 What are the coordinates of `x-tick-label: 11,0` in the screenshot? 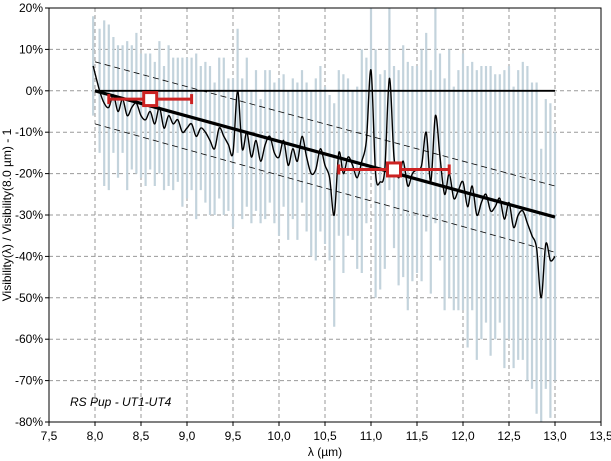 It's located at (371, 436).